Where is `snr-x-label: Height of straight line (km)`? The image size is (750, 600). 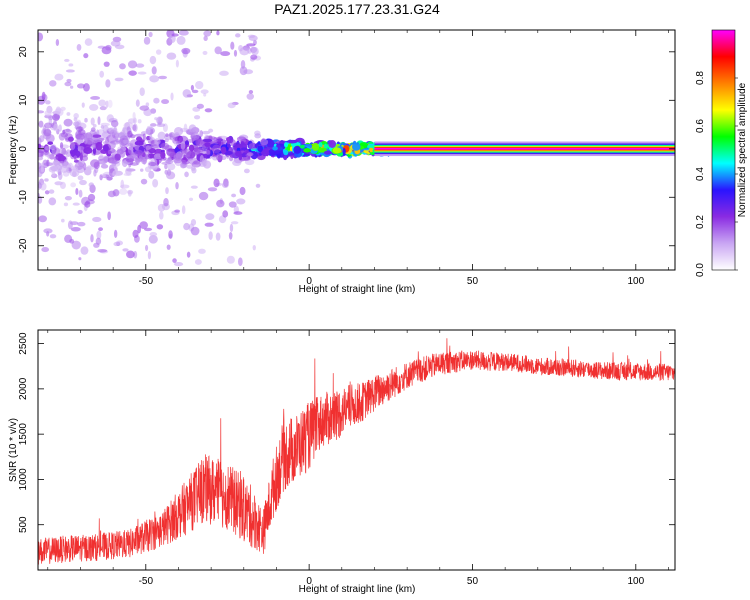 snr-x-label: Height of straight line (km) is located at coordinates (357, 589).